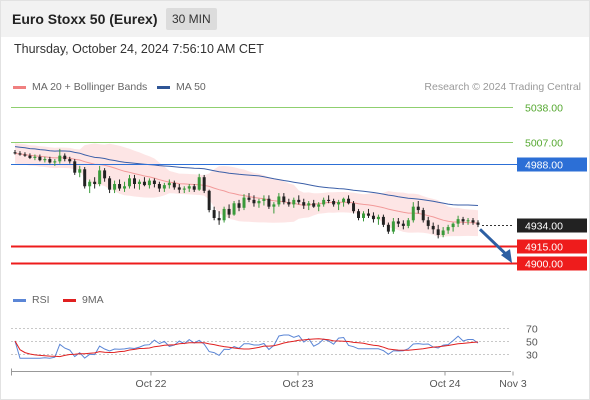  I want to click on forecast-arrow, so click(494, 243).